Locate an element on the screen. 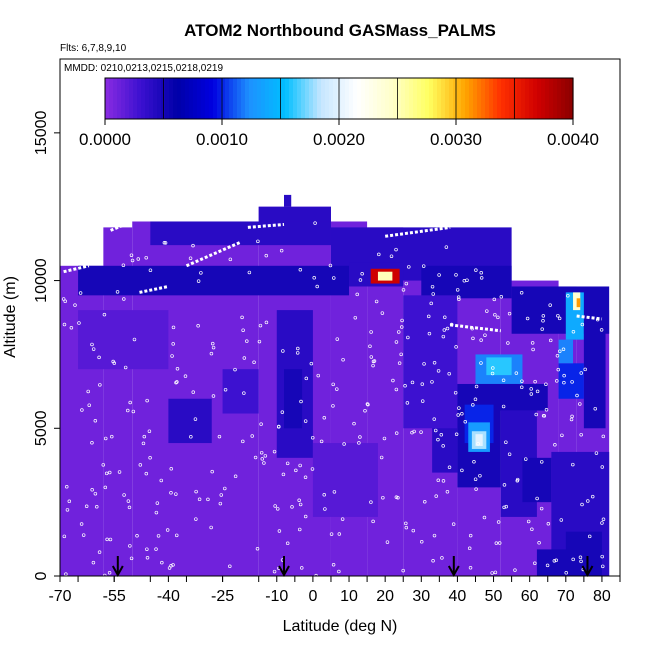 Image resolution: width=650 pixels, height=650 pixels. colorbar-tick-label: 0.0030 is located at coordinates (456, 139).